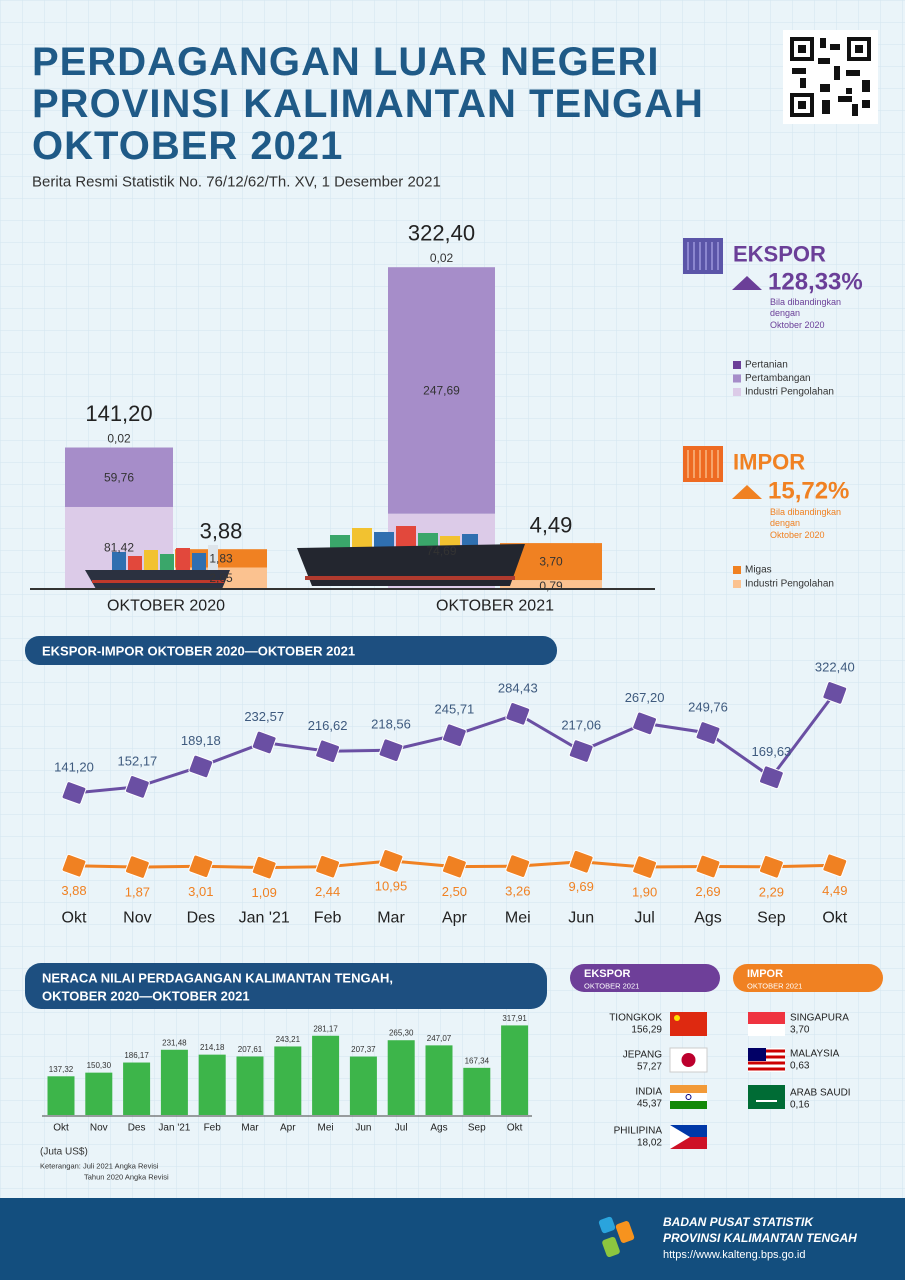 The image size is (905, 1280). I want to click on x-tick-label: Jun, so click(363, 1128).